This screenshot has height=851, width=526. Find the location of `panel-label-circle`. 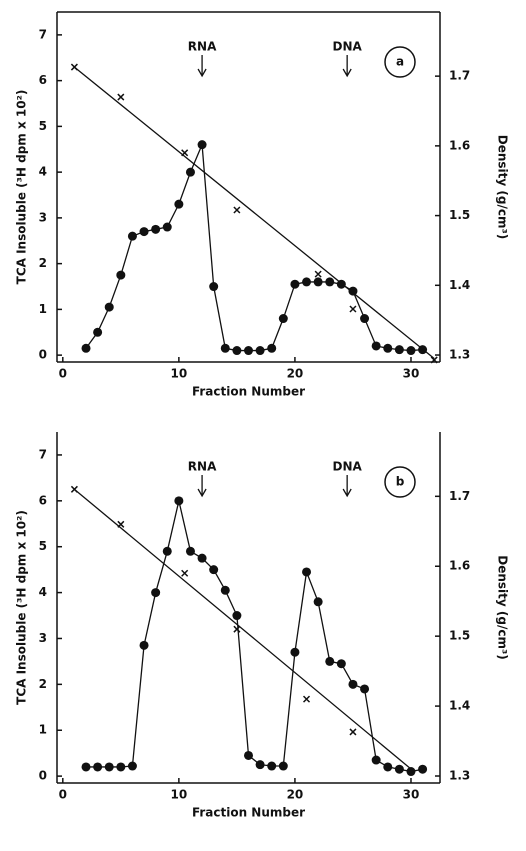

panel-label-circle is located at coordinates (400, 62).